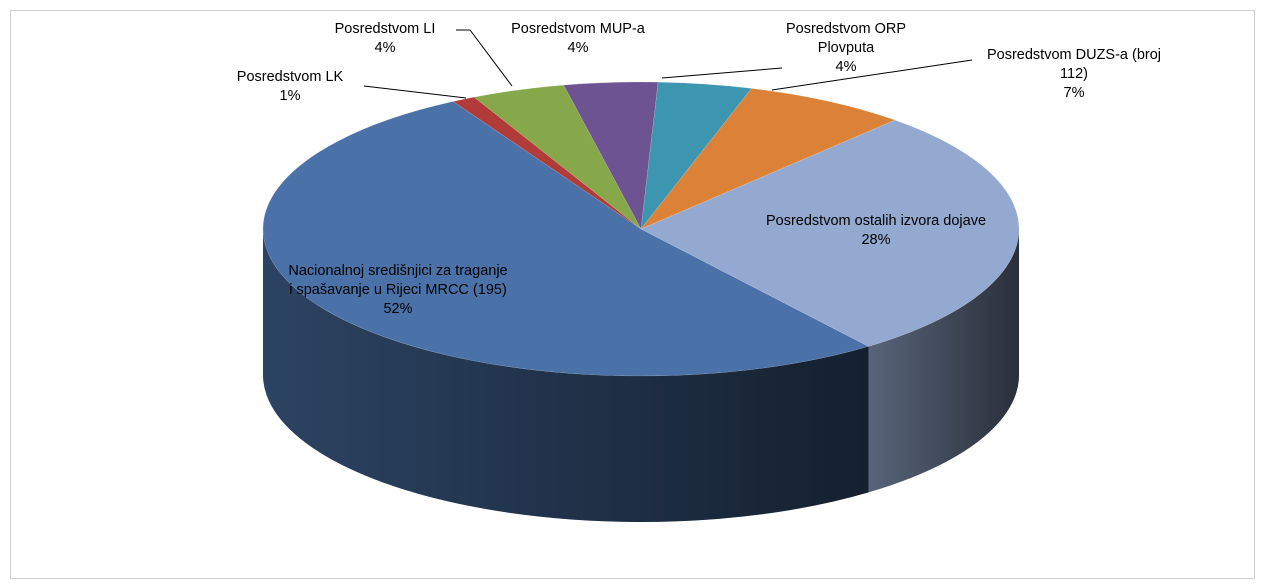 The image size is (1263, 587). Describe the element at coordinates (846, 38) in the screenshot. I see `category-label: Posredstvom ORP Plovputa` at that location.